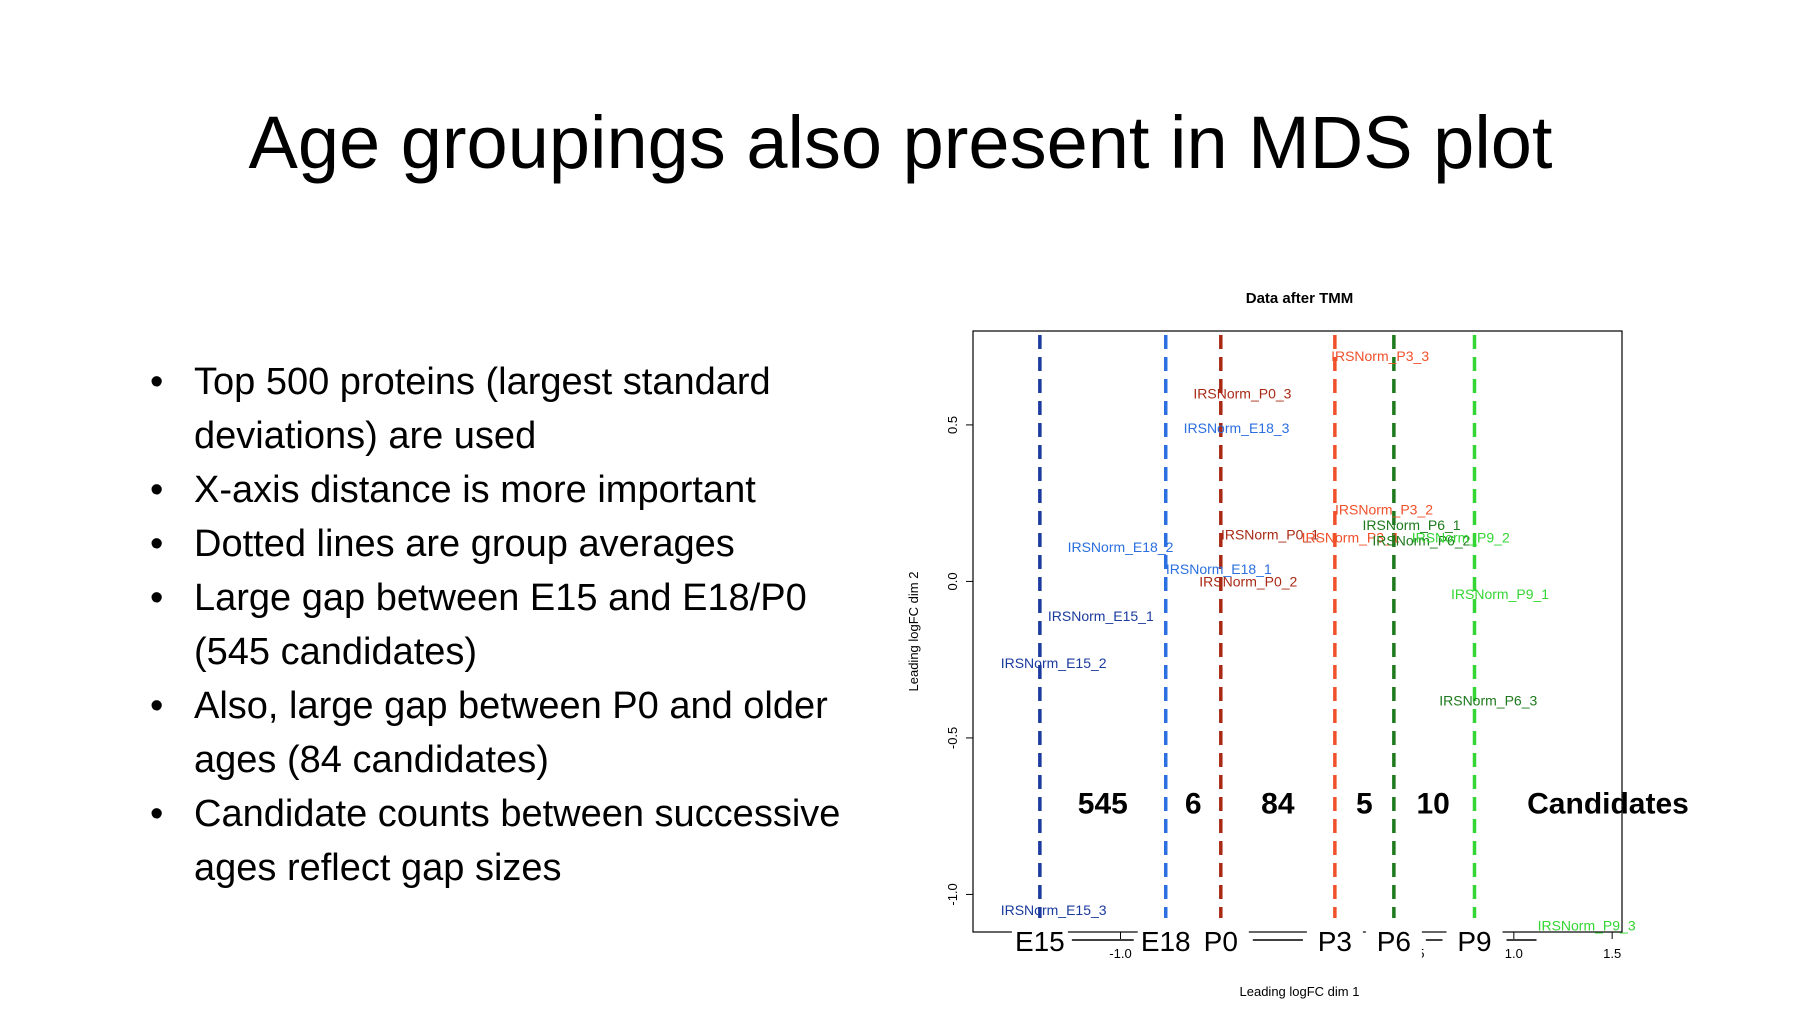 This screenshot has height=1013, width=1801. I want to click on bullet-item: • Dotted lines are group averages, so click(510, 544).